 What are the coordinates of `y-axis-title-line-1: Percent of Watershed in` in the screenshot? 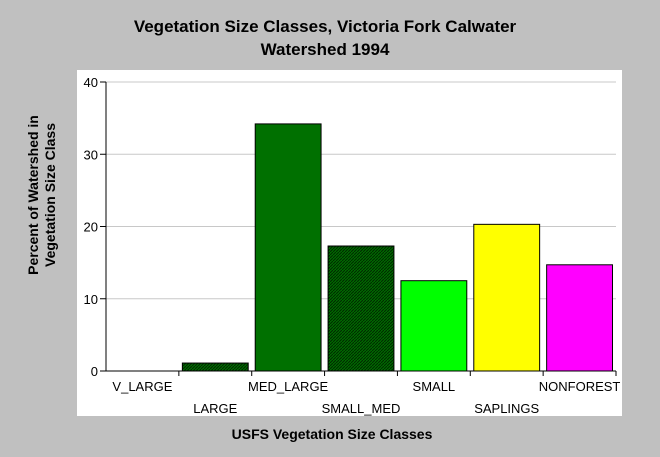 It's located at (33, 195).